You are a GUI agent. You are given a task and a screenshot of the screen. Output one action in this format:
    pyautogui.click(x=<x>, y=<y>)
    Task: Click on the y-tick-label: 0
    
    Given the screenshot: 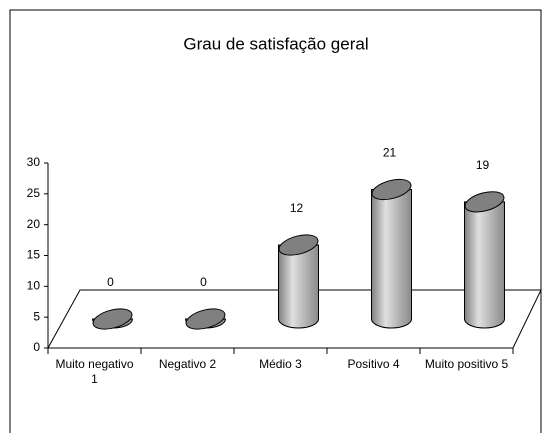 What is the action you would take?
    pyautogui.click(x=36, y=347)
    